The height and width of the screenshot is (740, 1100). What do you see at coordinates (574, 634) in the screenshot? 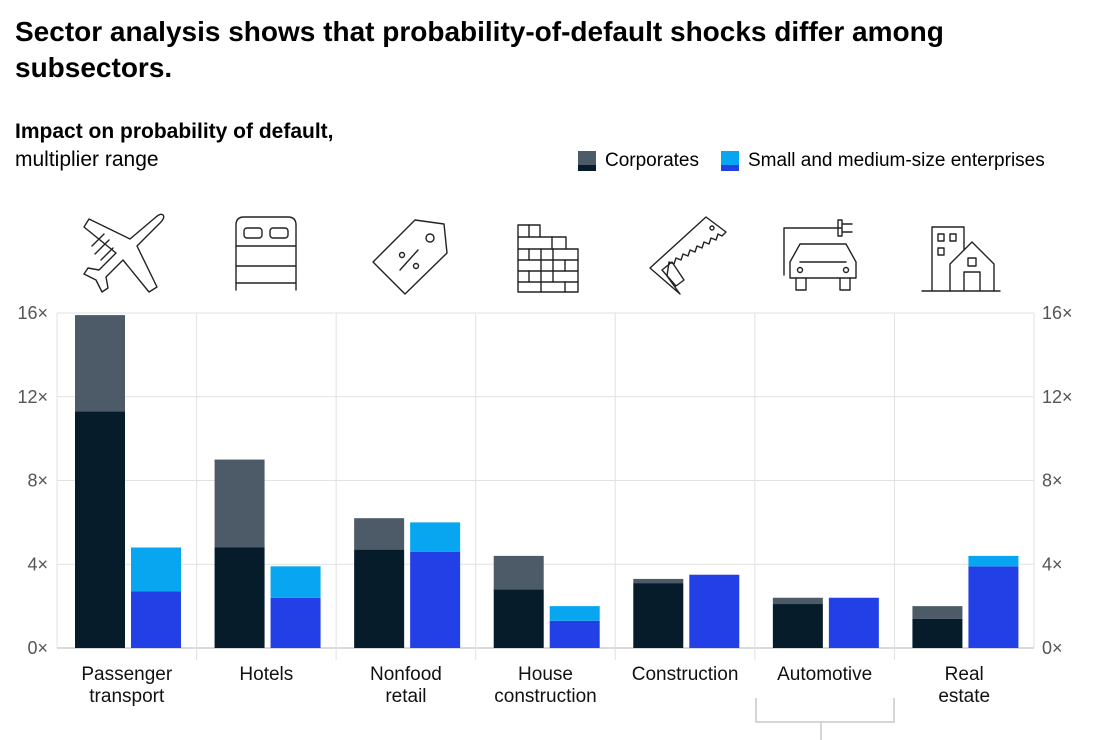
I see `bar-sme-house-construction-low` at bounding box center [574, 634].